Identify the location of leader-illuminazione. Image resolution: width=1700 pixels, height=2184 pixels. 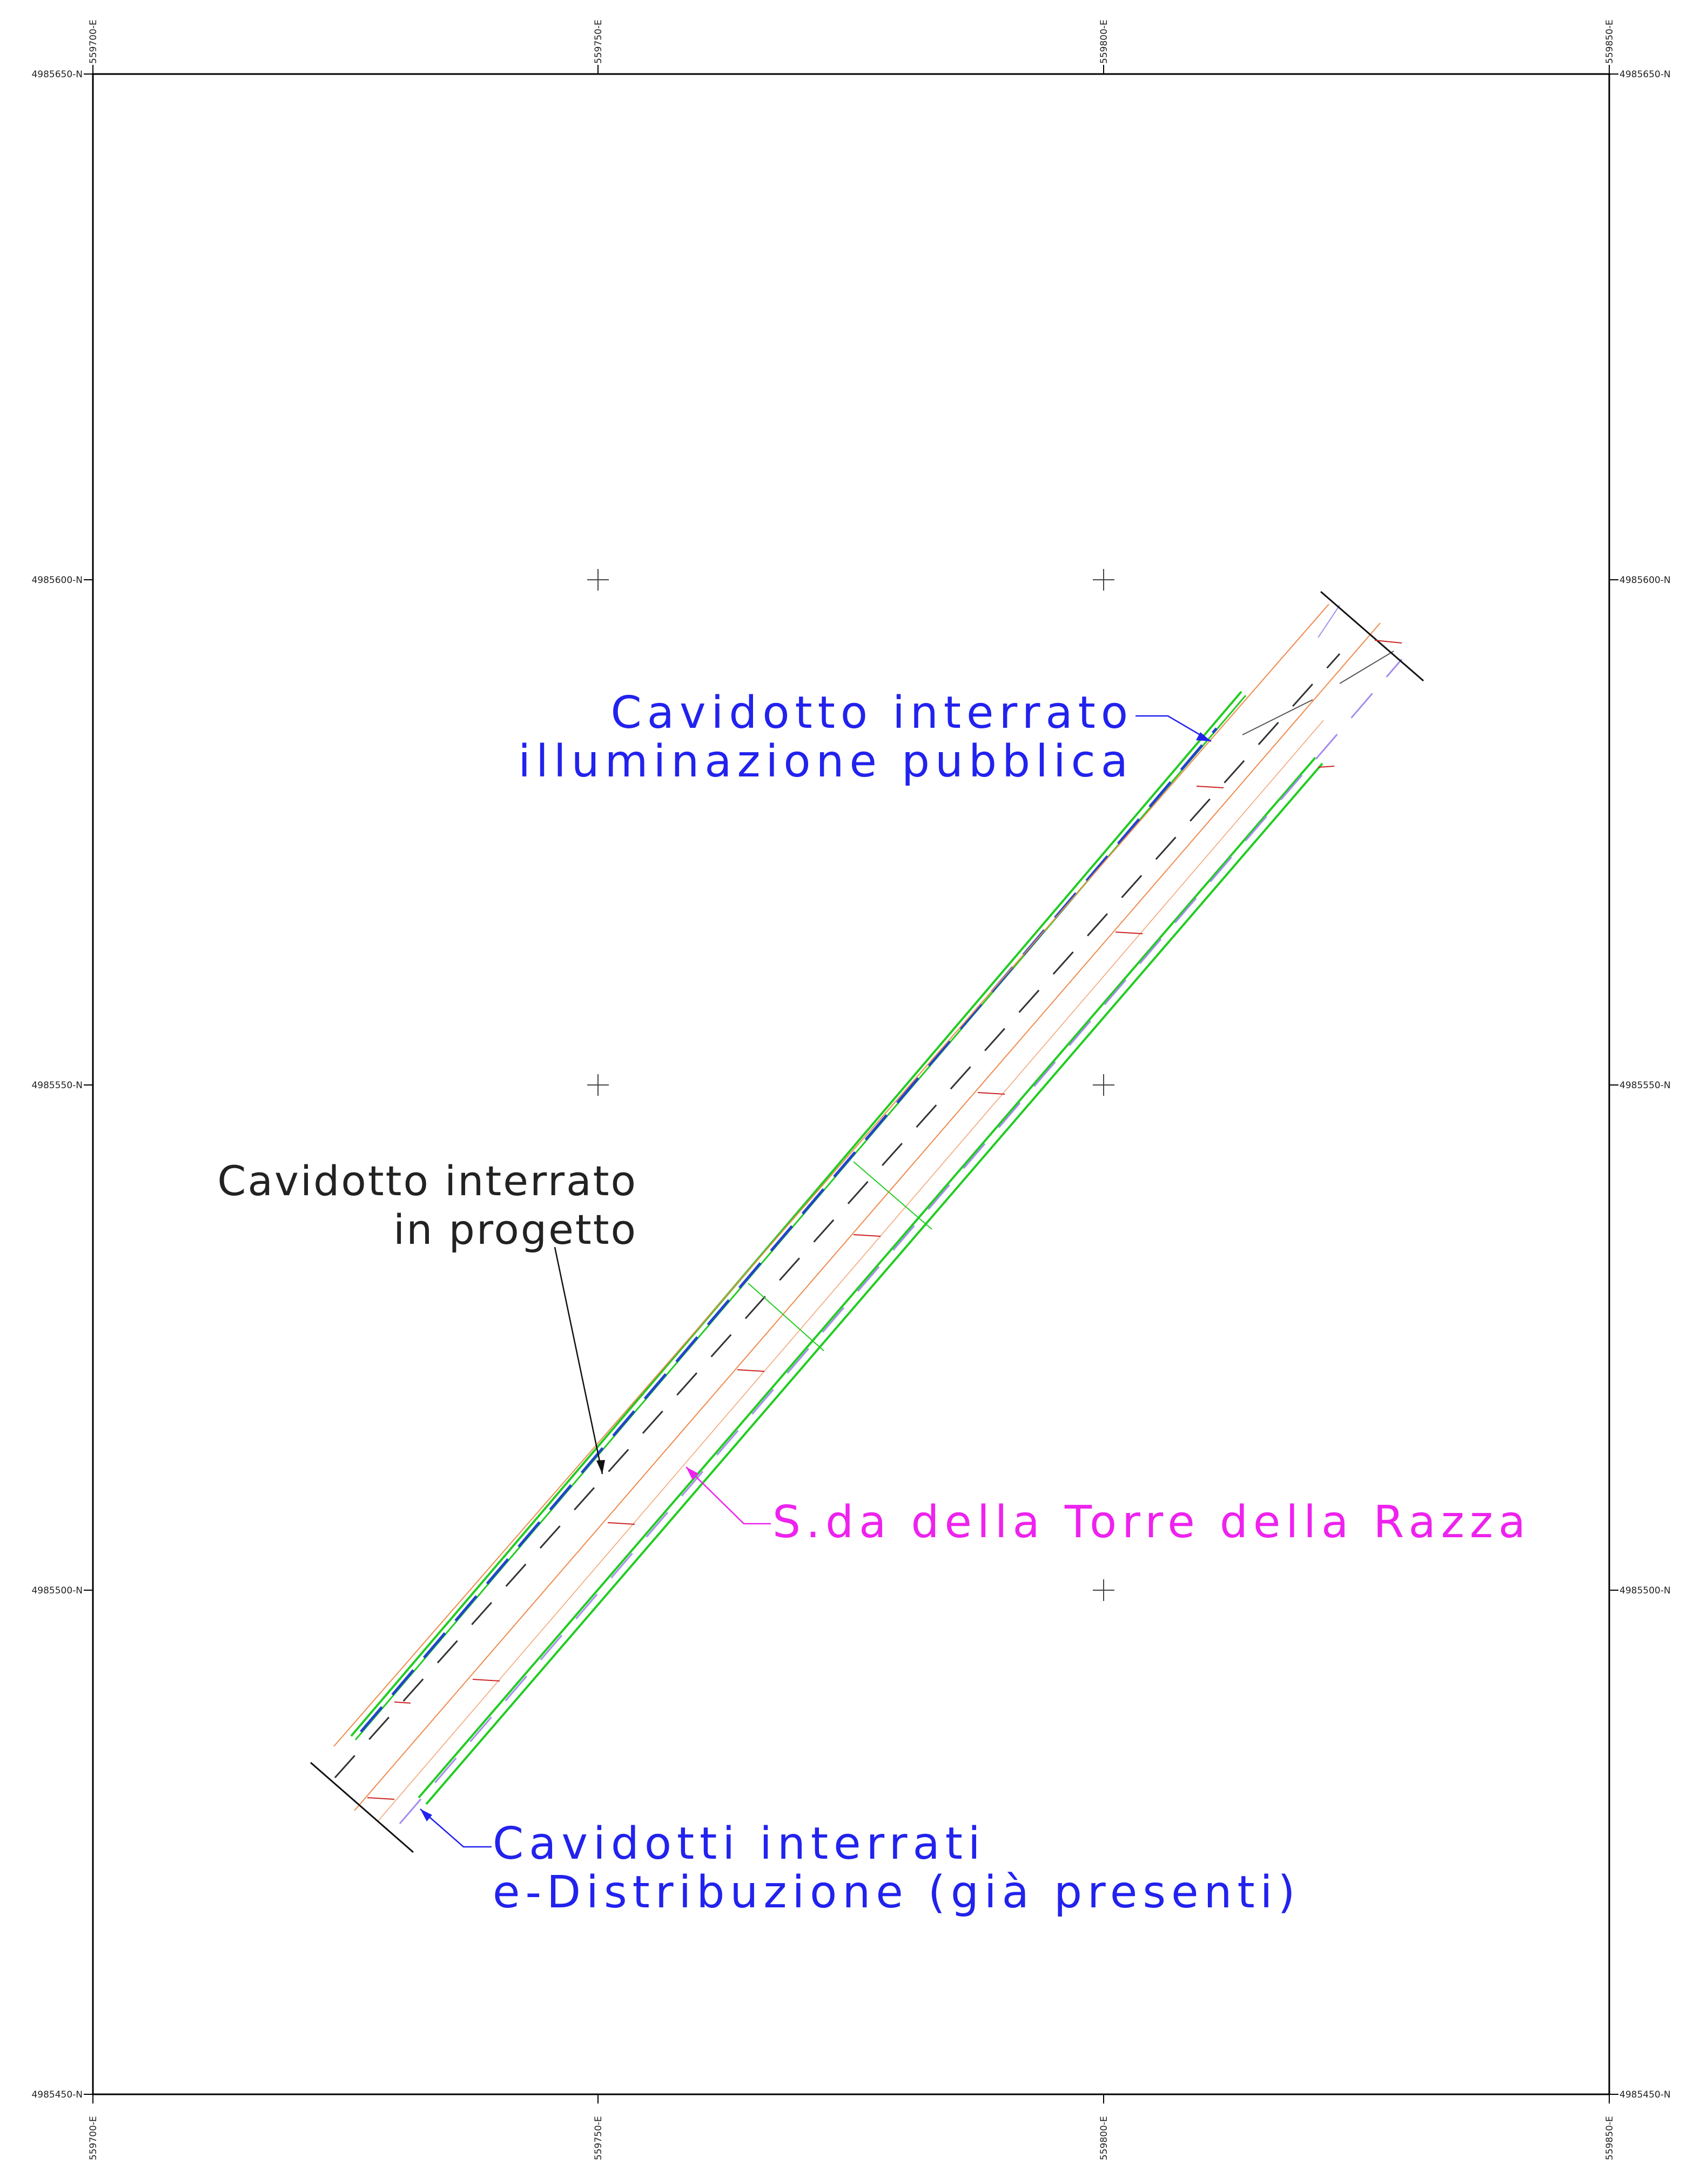
(1173, 729).